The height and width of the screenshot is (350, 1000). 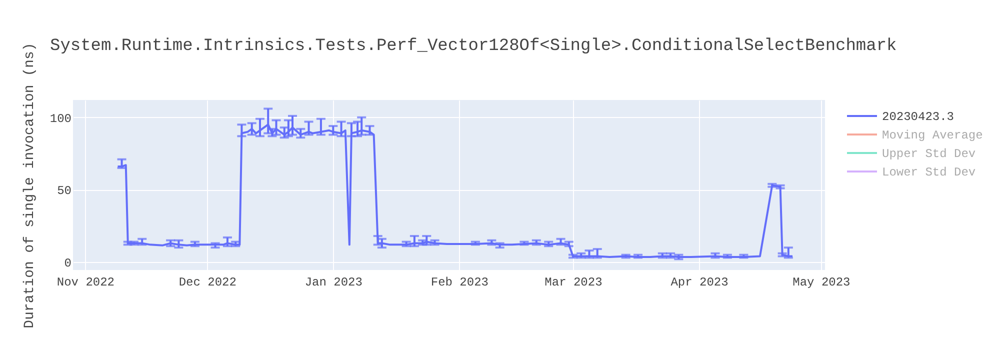 What do you see at coordinates (61, 119) in the screenshot?
I see `y-tick-label: 100` at bounding box center [61, 119].